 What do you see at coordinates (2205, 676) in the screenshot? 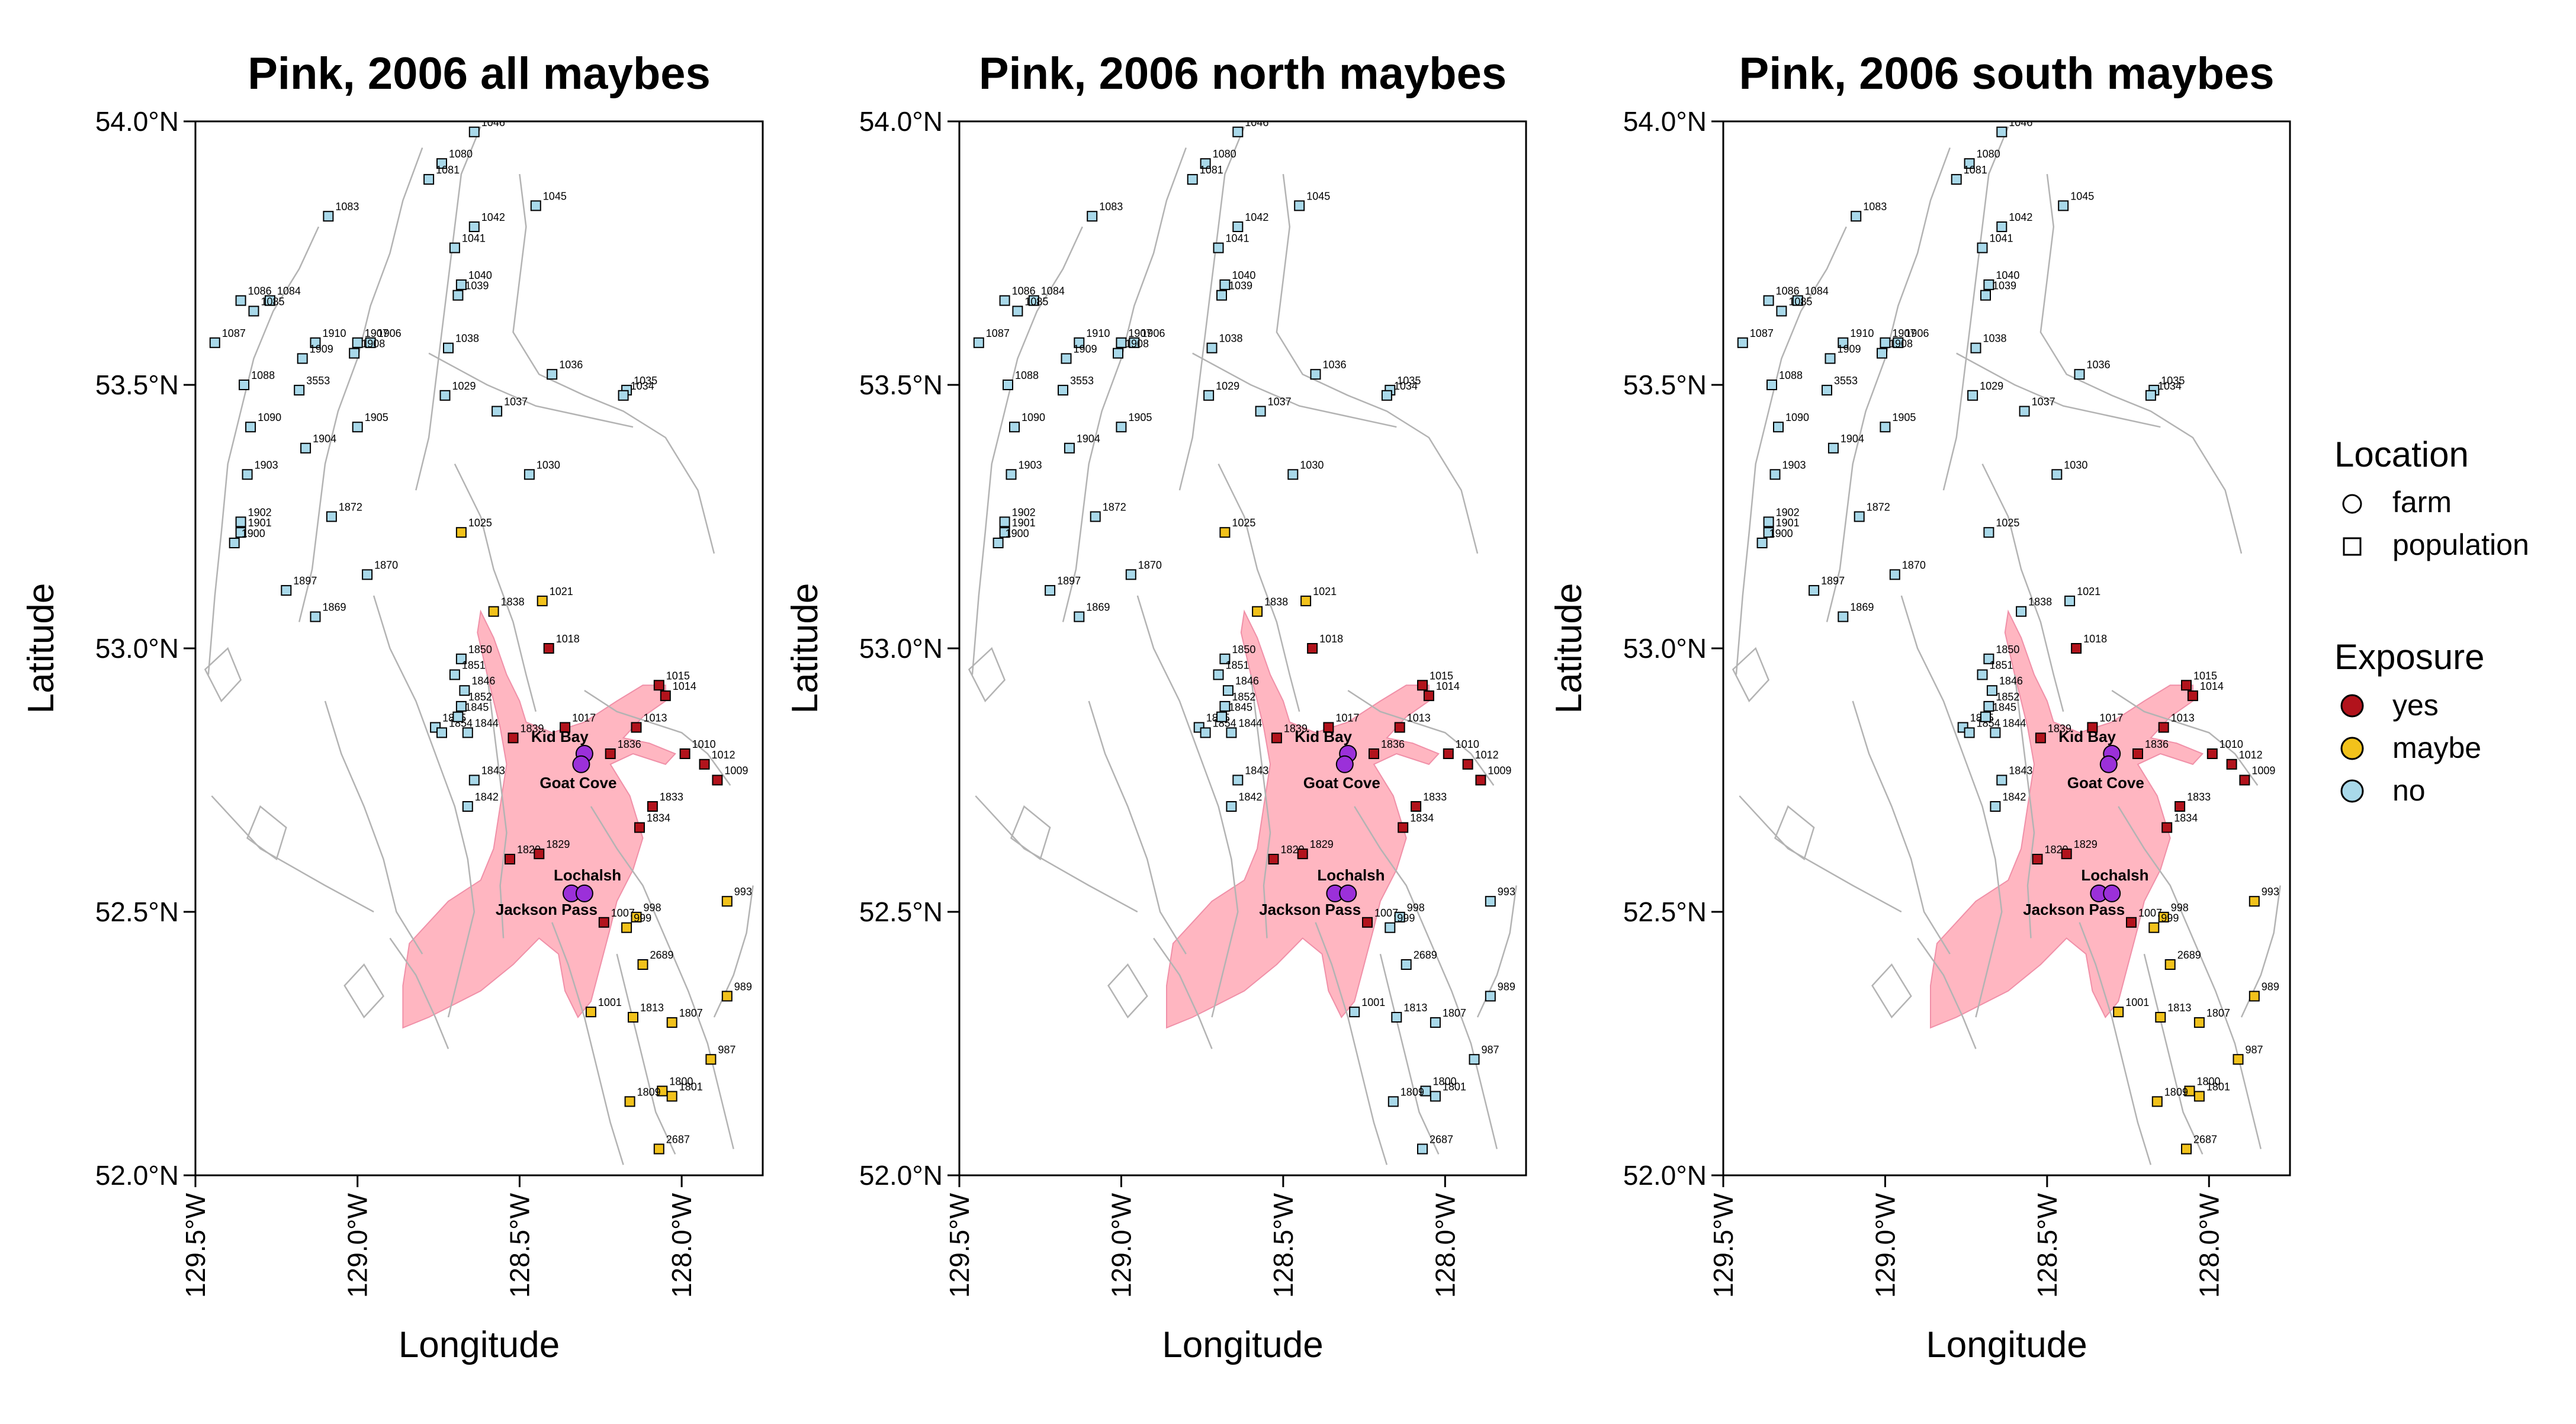
I see `population-label: 1015` at bounding box center [2205, 676].